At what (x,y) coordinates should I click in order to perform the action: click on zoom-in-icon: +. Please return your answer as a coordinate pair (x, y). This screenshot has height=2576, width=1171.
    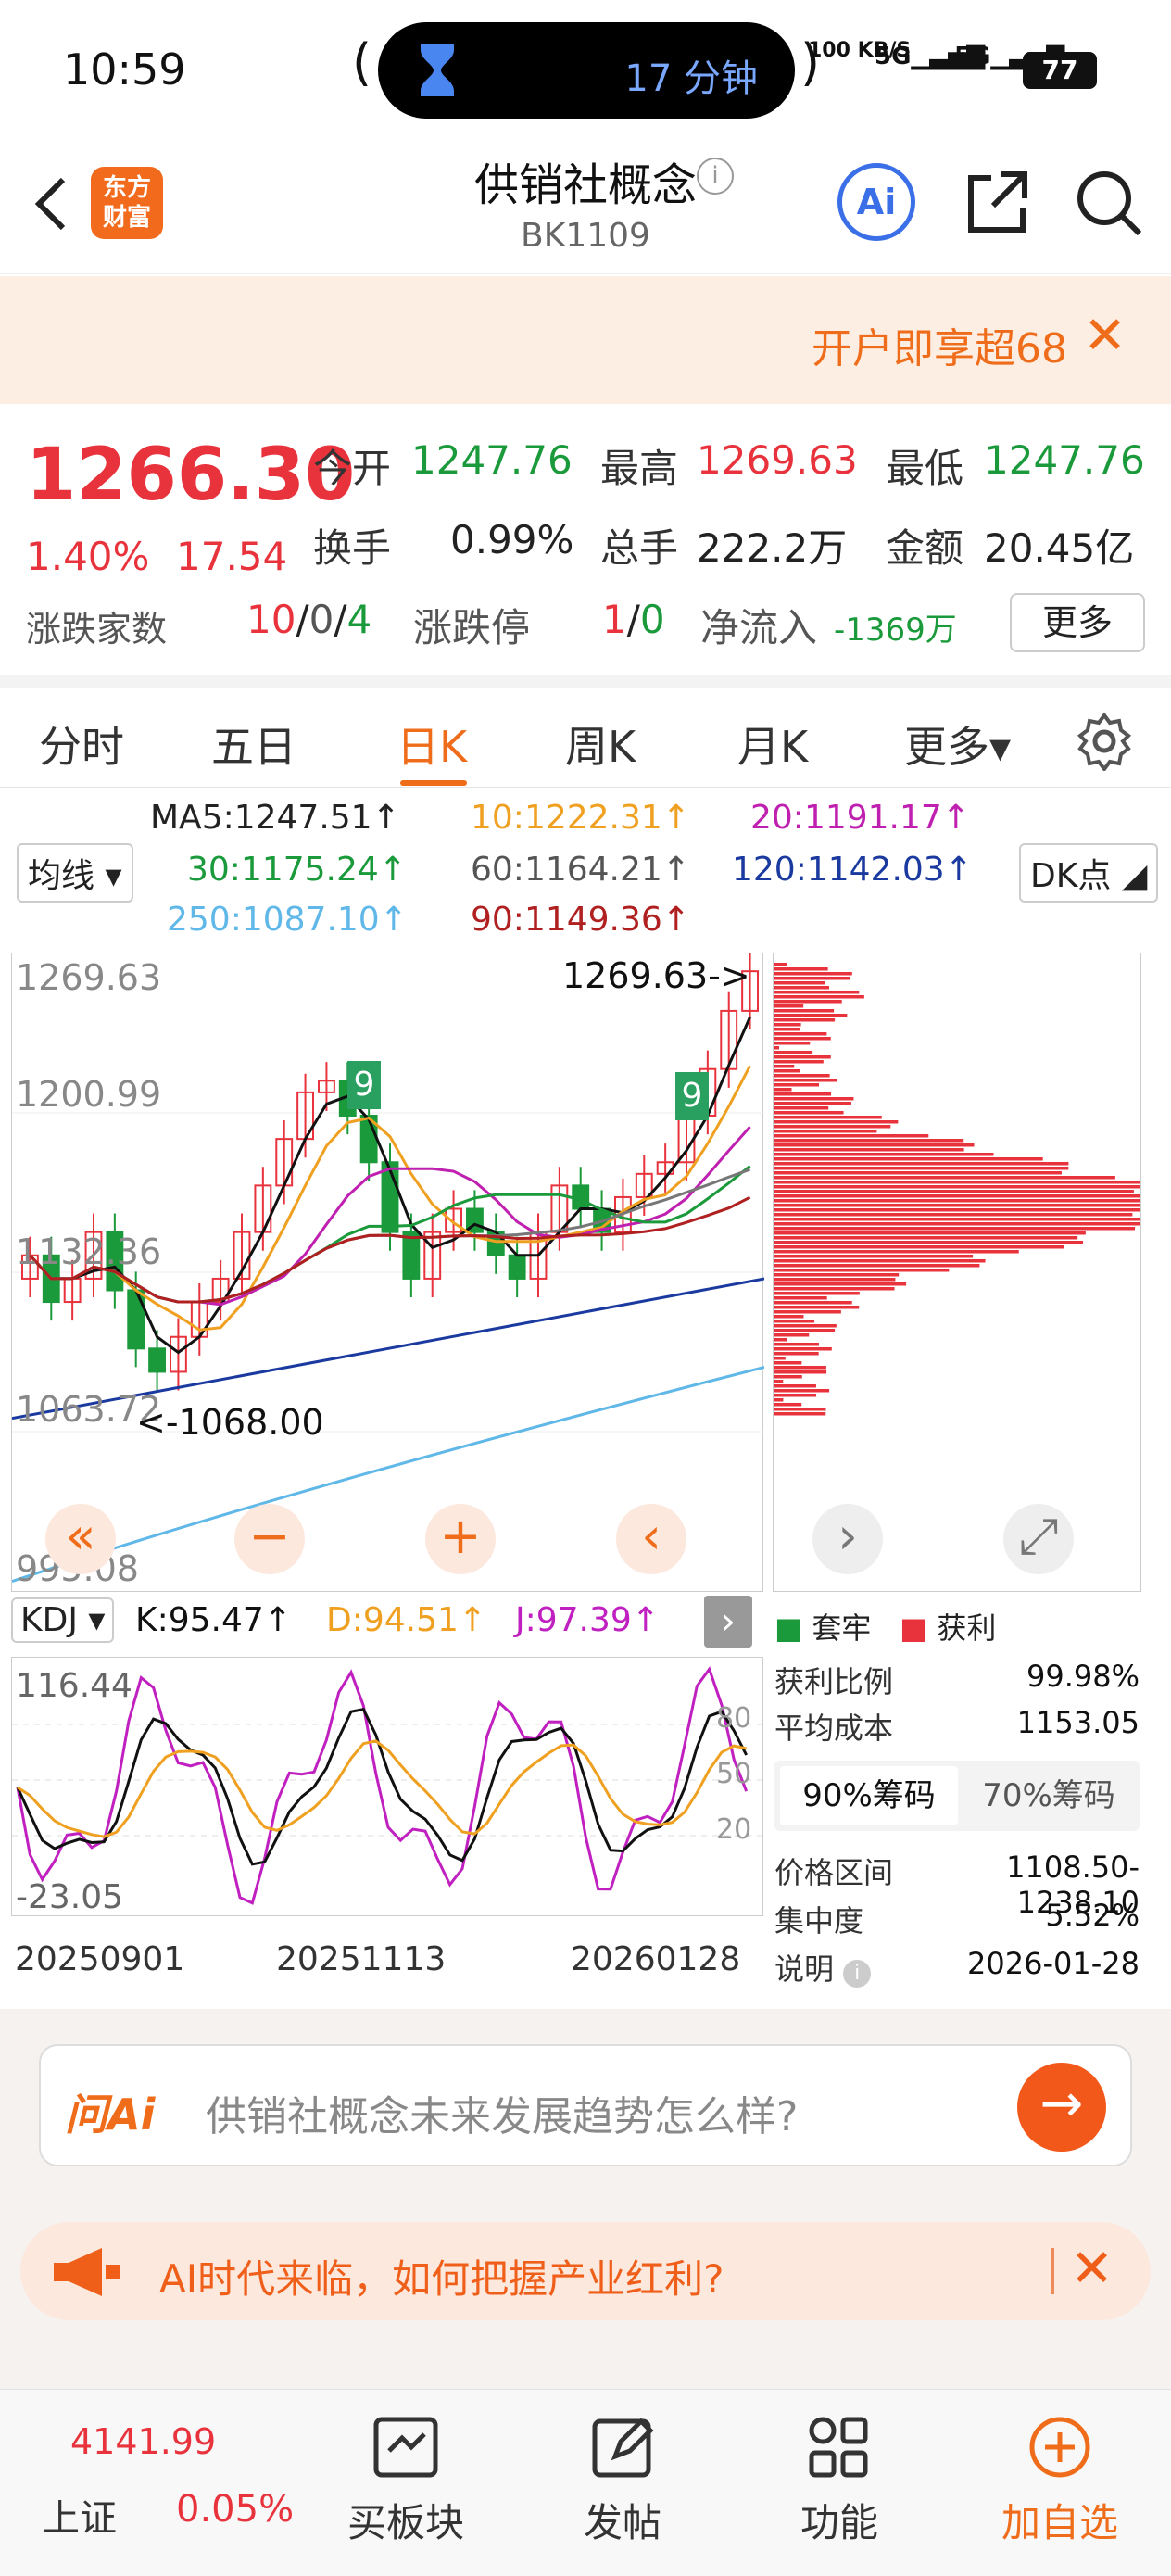
    Looking at the image, I should click on (461, 1539).